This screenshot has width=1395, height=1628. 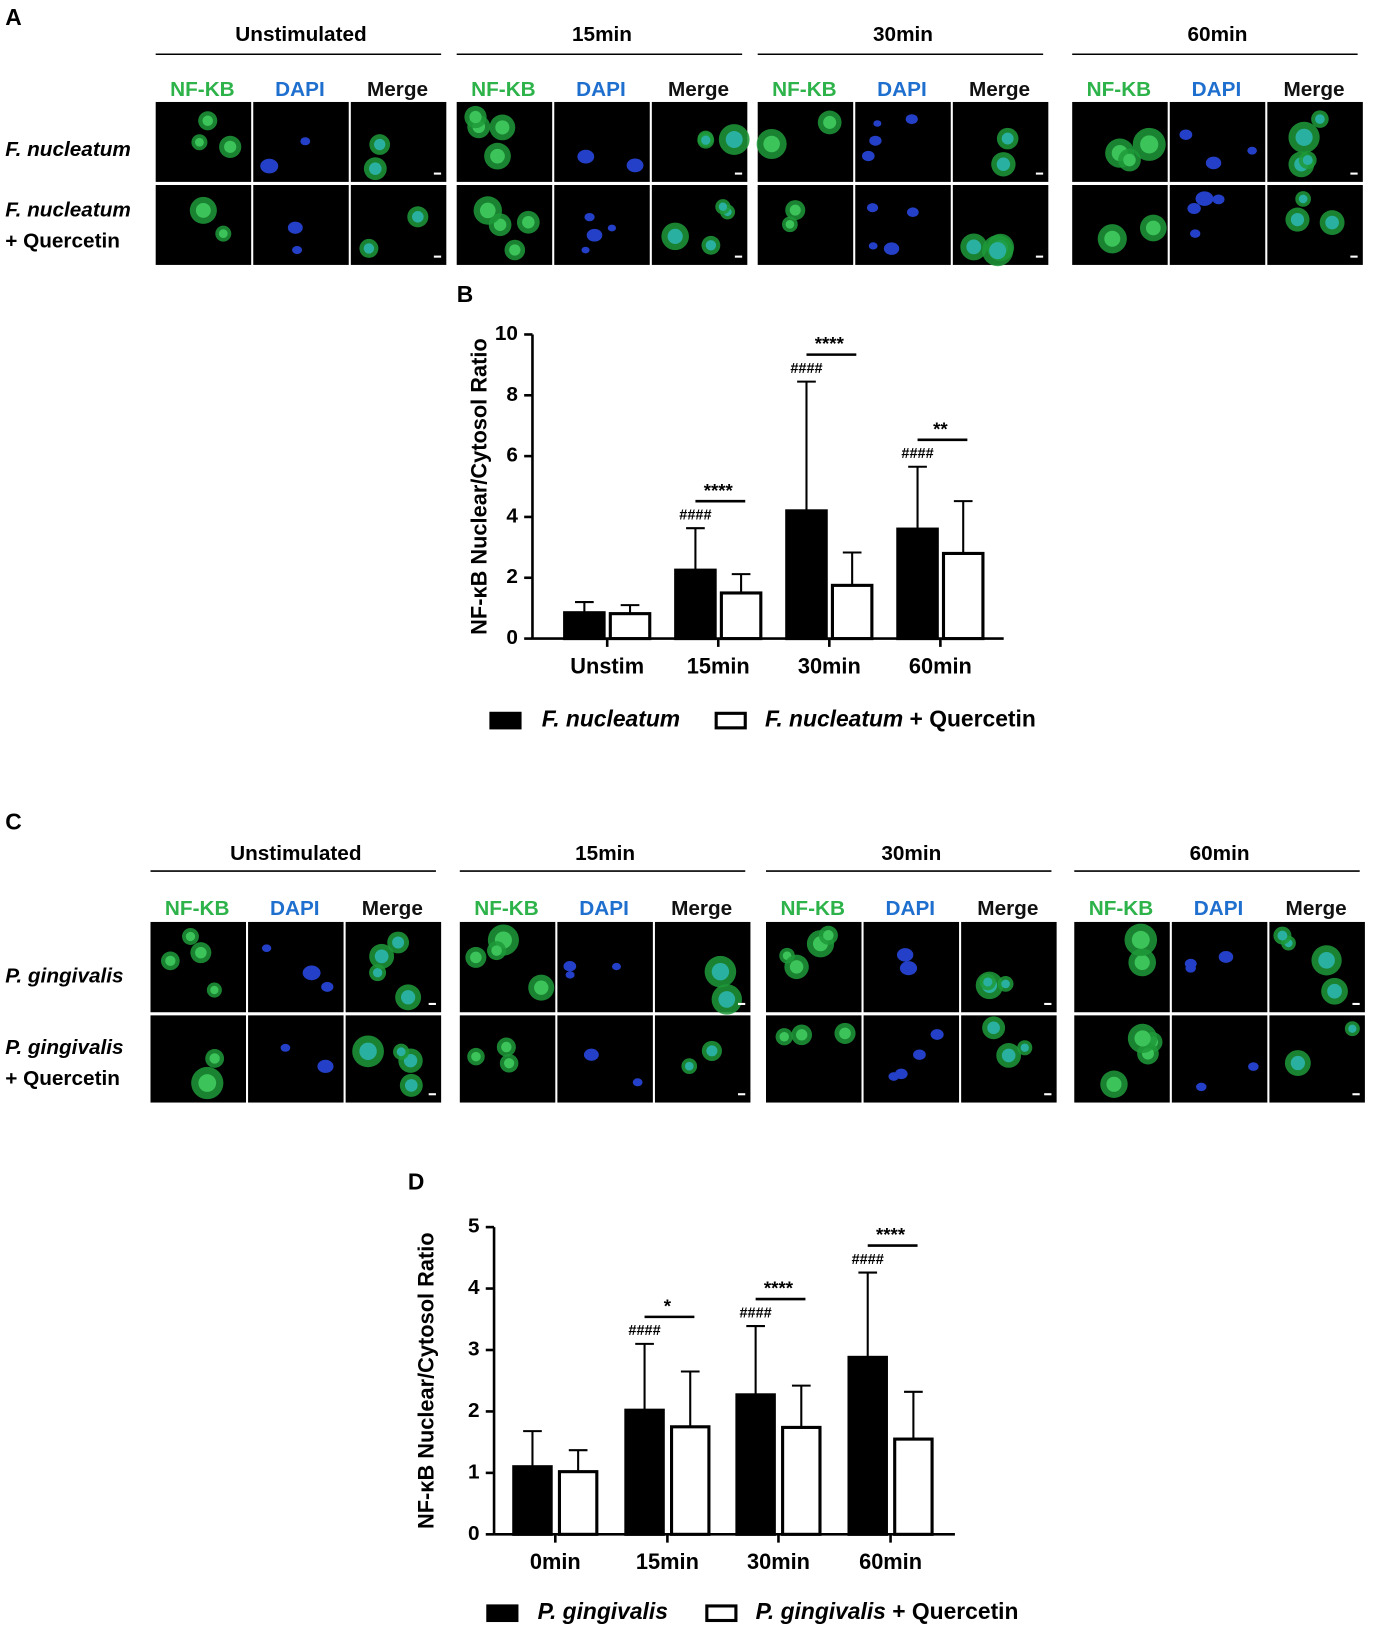 I want to click on y-tick-label: 3, so click(x=474, y=1348).